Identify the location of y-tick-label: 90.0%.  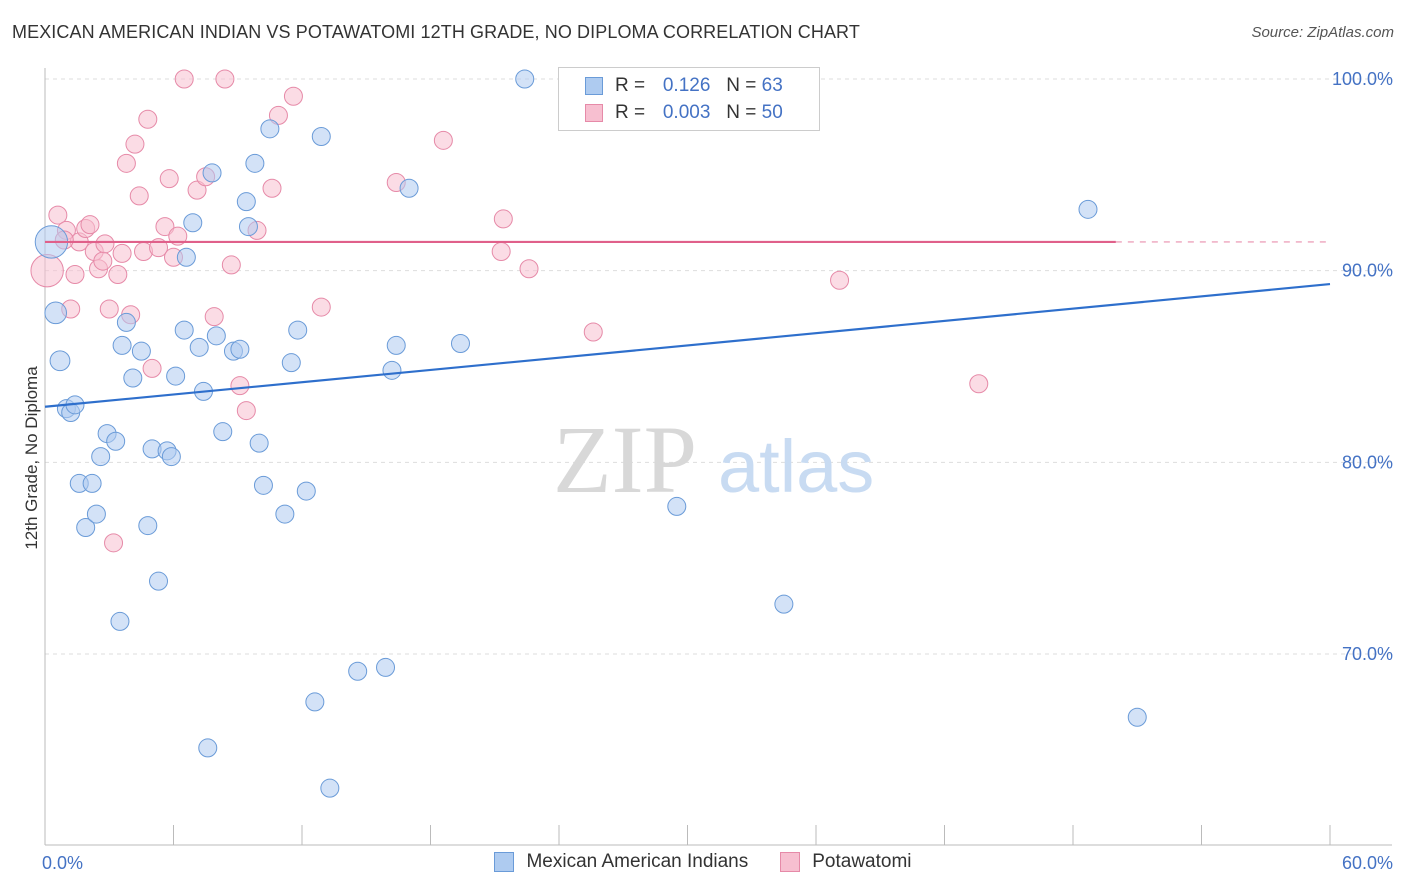
(1367, 271).